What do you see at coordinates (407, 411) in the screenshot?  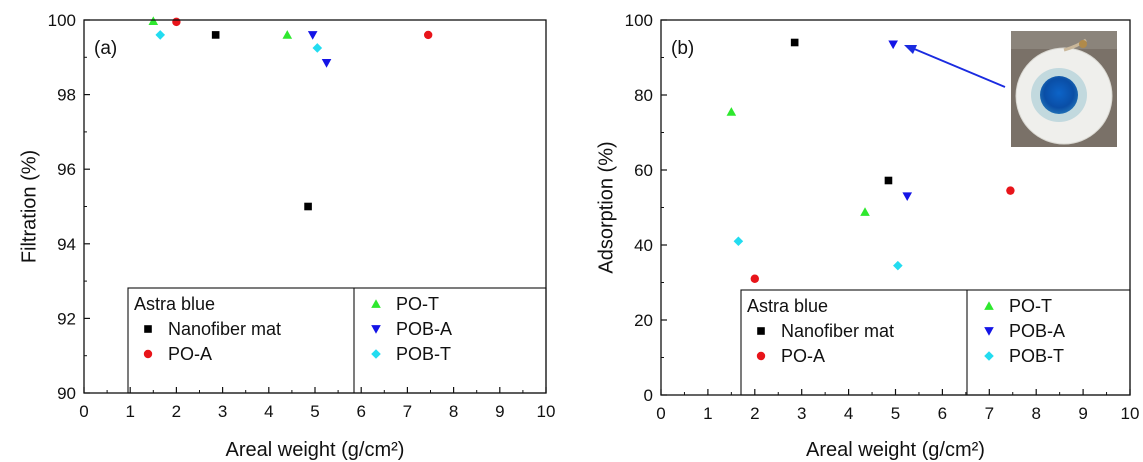 I see `panel-a-x-tick-label: 7` at bounding box center [407, 411].